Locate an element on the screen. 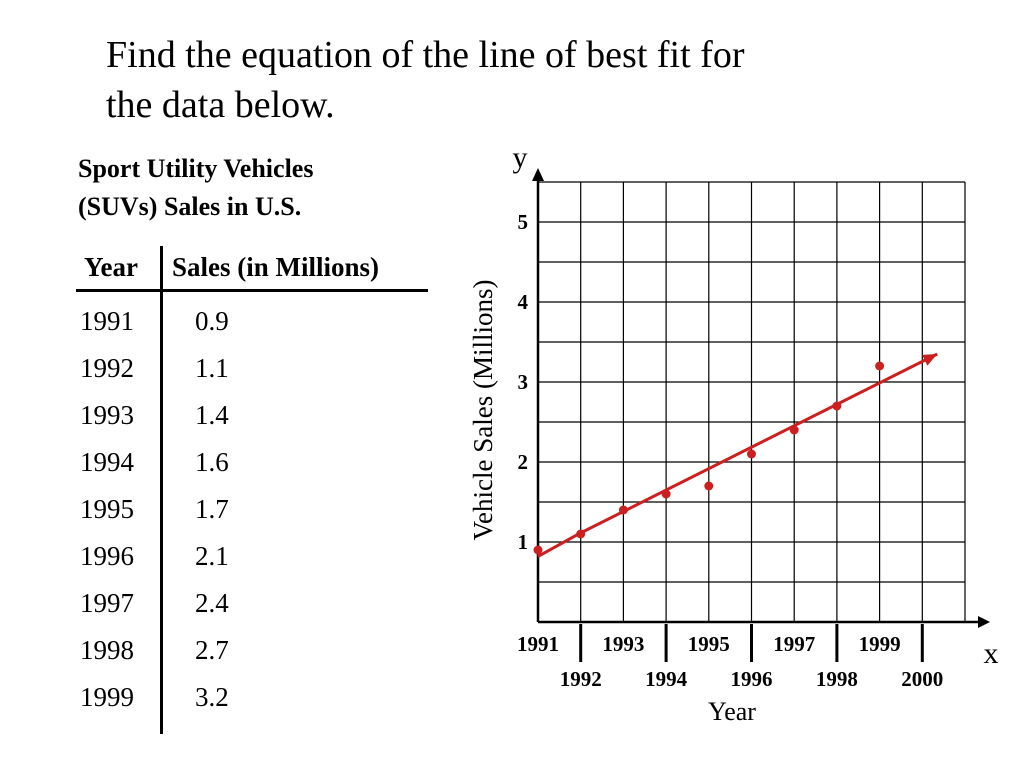  table-cell-sales: 1.6 is located at coordinates (212, 462).